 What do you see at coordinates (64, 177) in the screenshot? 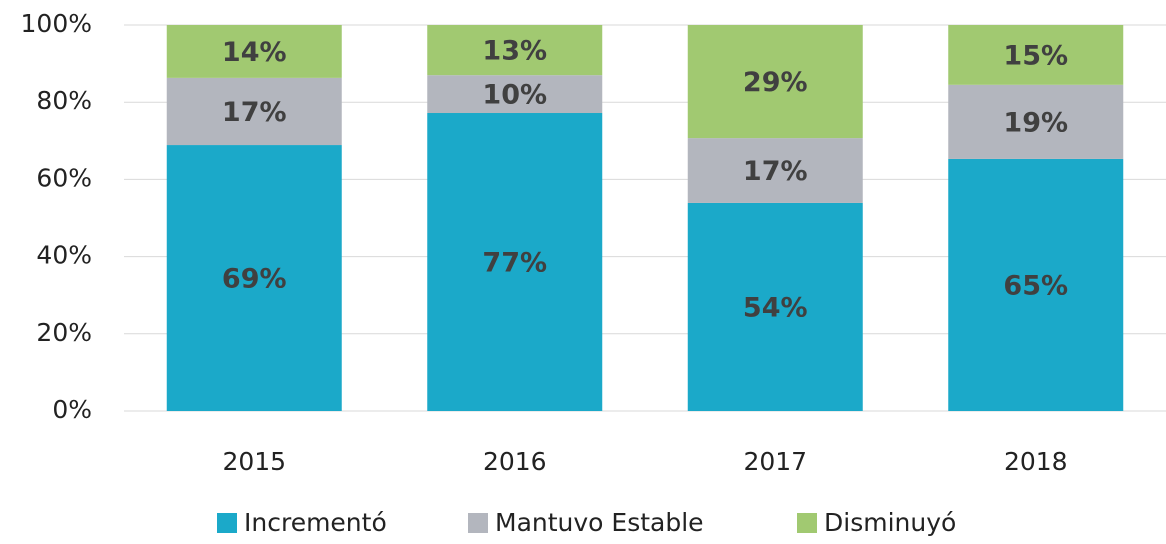
I see `y-tick-label: 60%` at bounding box center [64, 177].